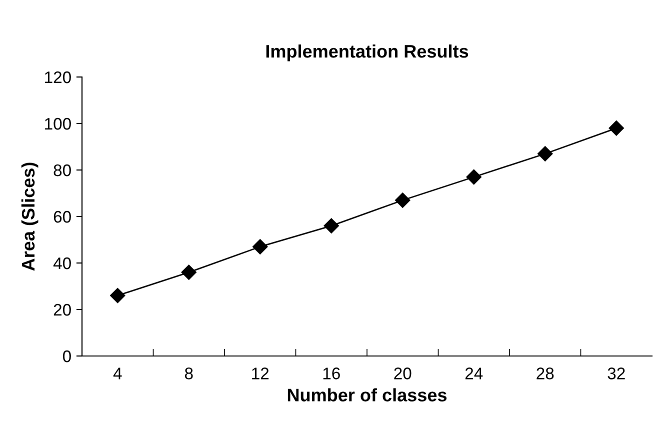  I want to click on y-tick-label: 40, so click(62, 263).